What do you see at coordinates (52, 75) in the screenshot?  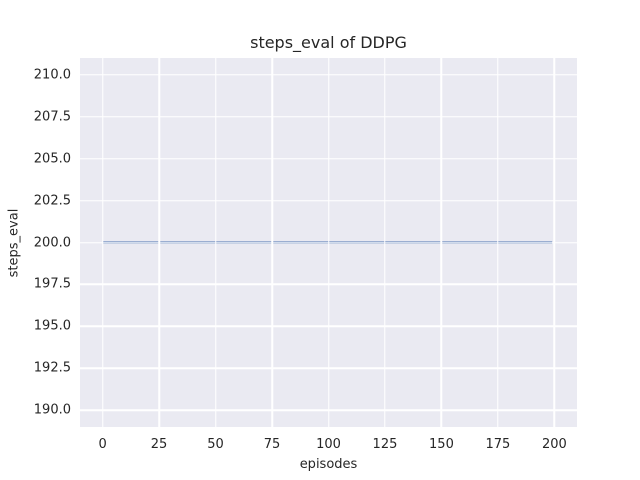 I see `y-tick-label: 210.0` at bounding box center [52, 75].